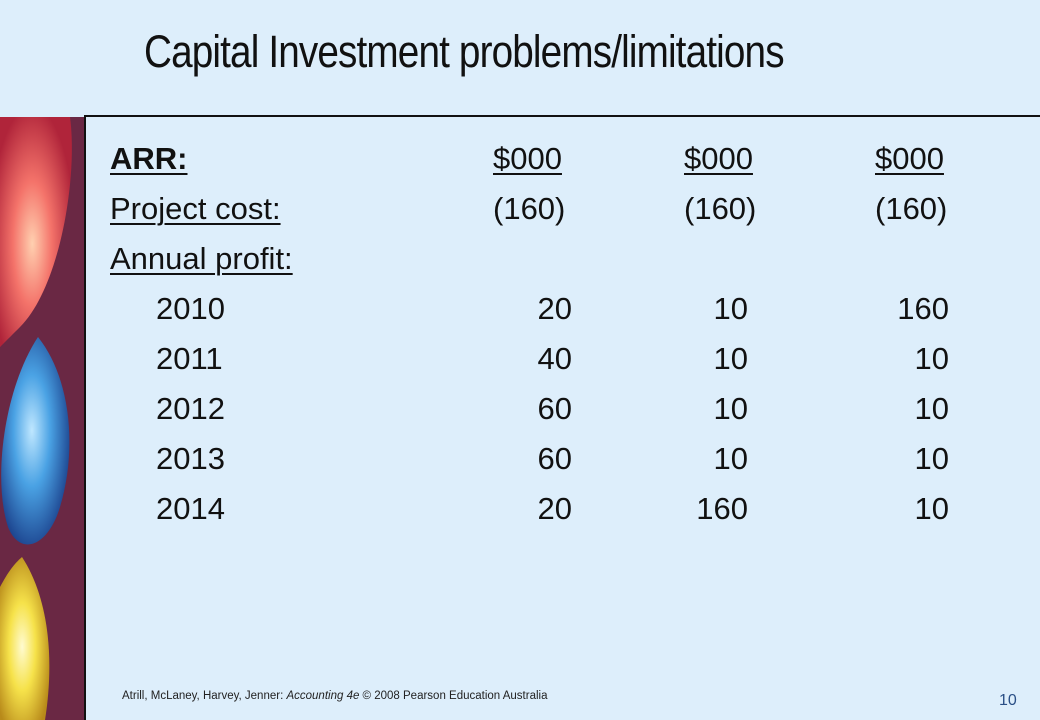  What do you see at coordinates (323, 696) in the screenshot?
I see `footer-book-title: Accounting 4e` at bounding box center [323, 696].